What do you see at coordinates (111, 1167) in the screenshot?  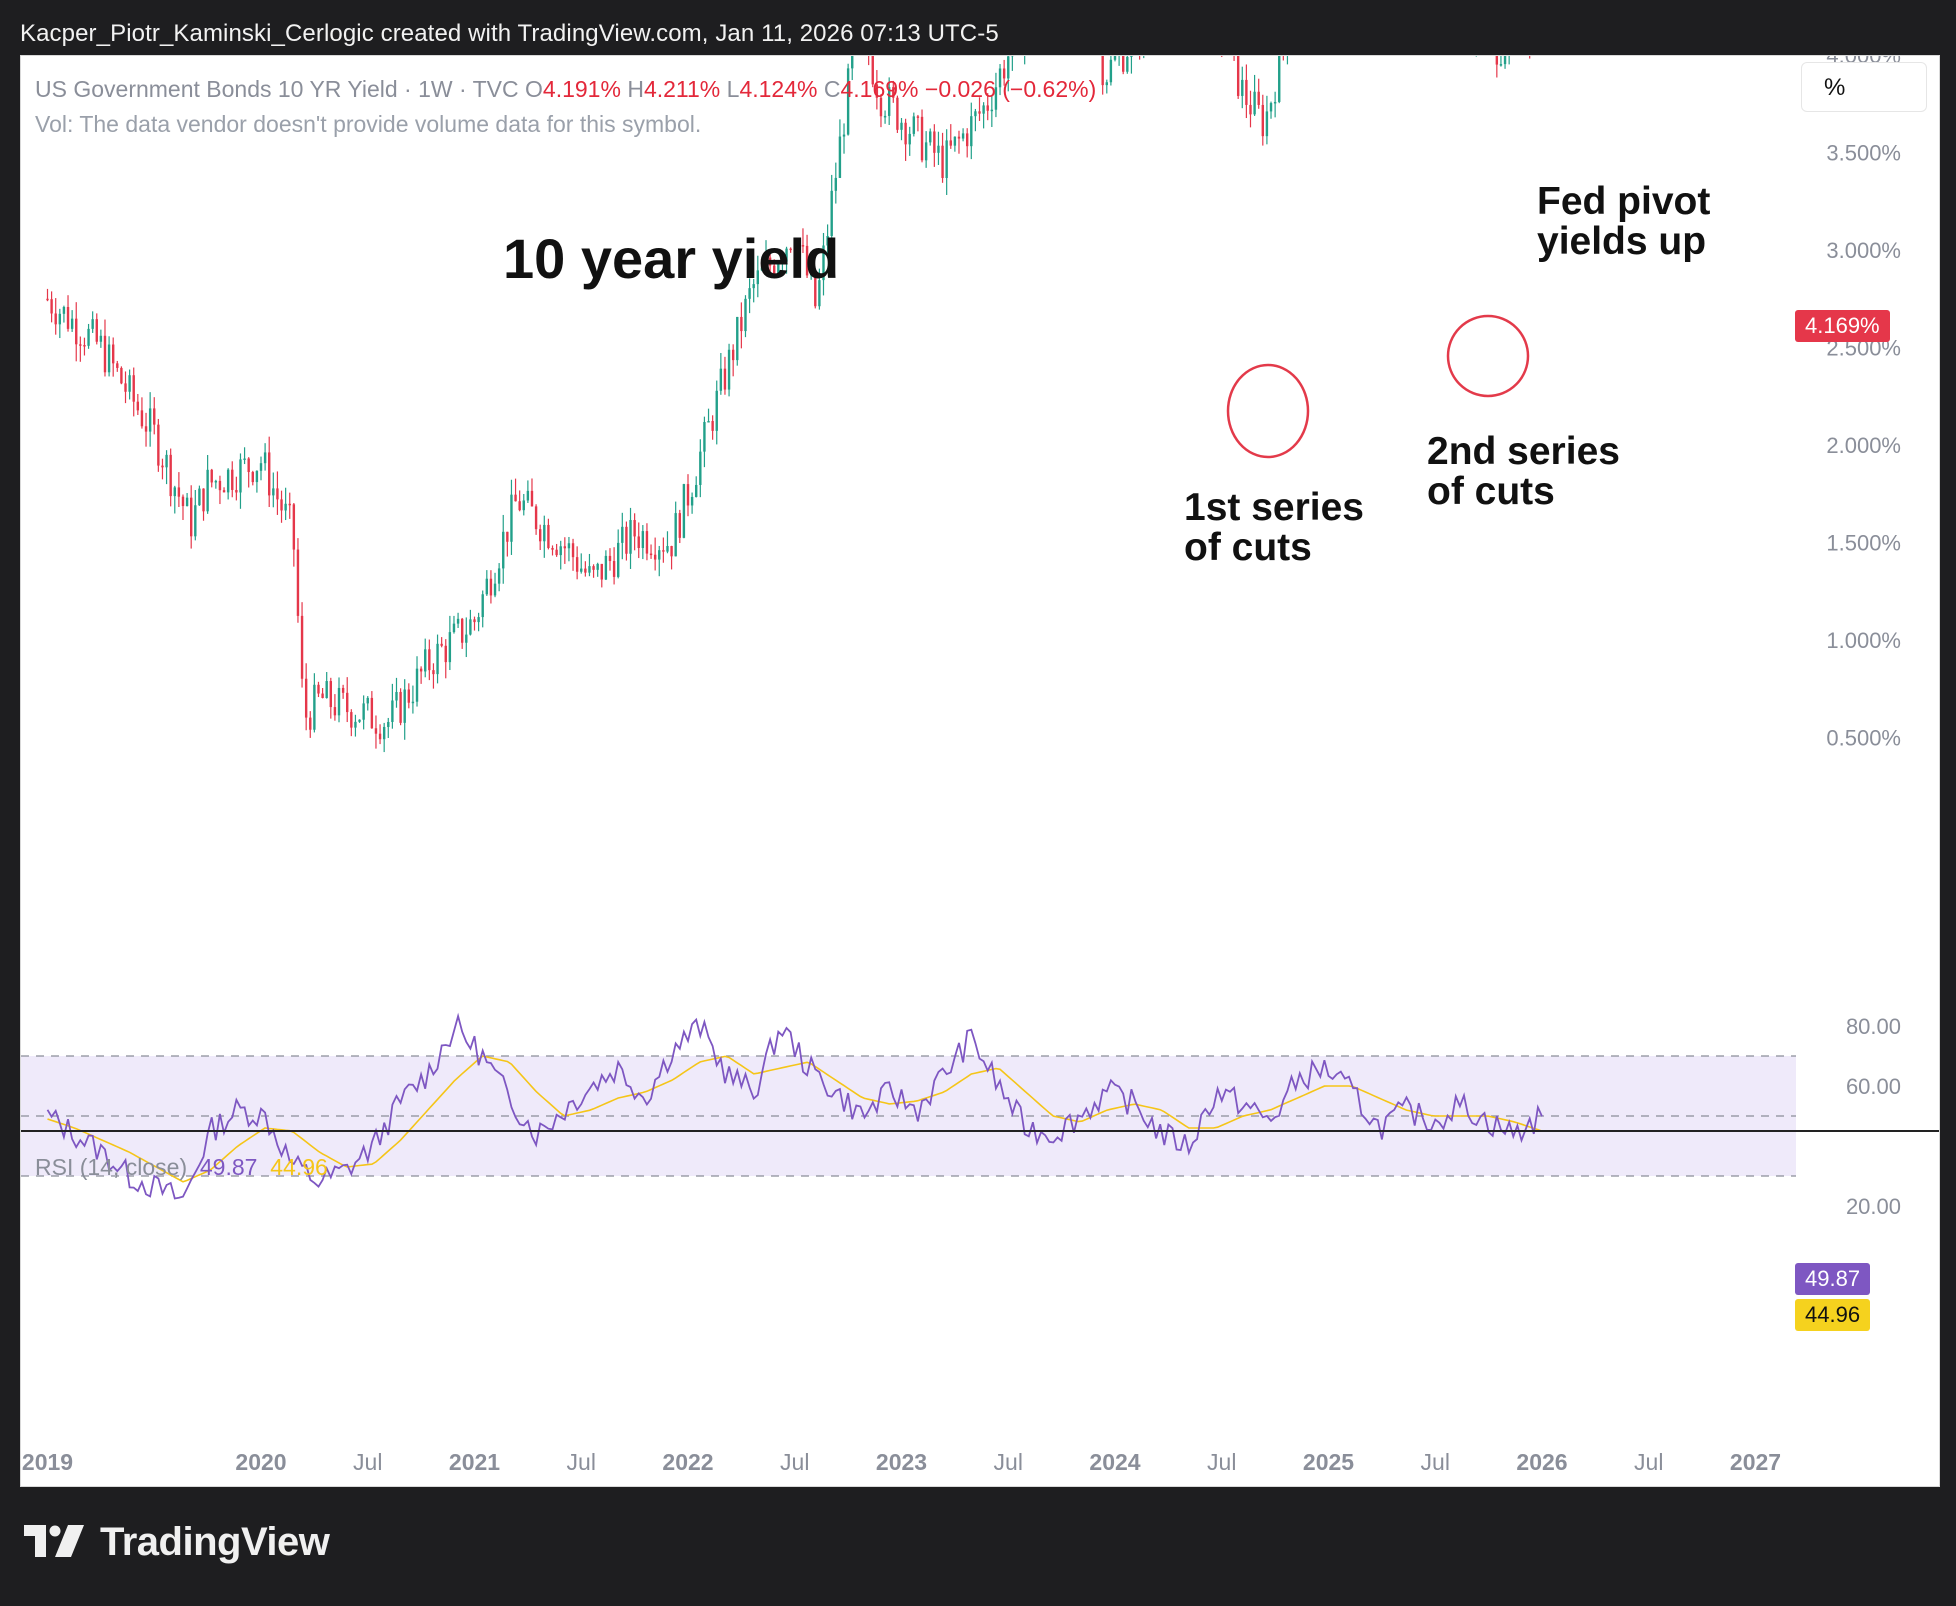 I see `rsi-label: RSI (14, close)` at bounding box center [111, 1167].